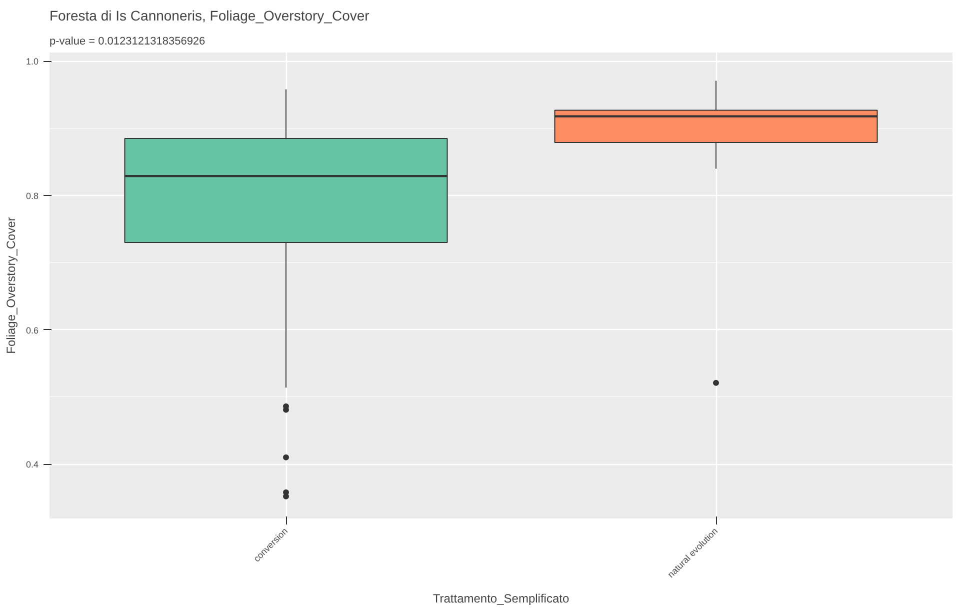  I want to click on y-tick-label: 0.4, so click(32, 465).